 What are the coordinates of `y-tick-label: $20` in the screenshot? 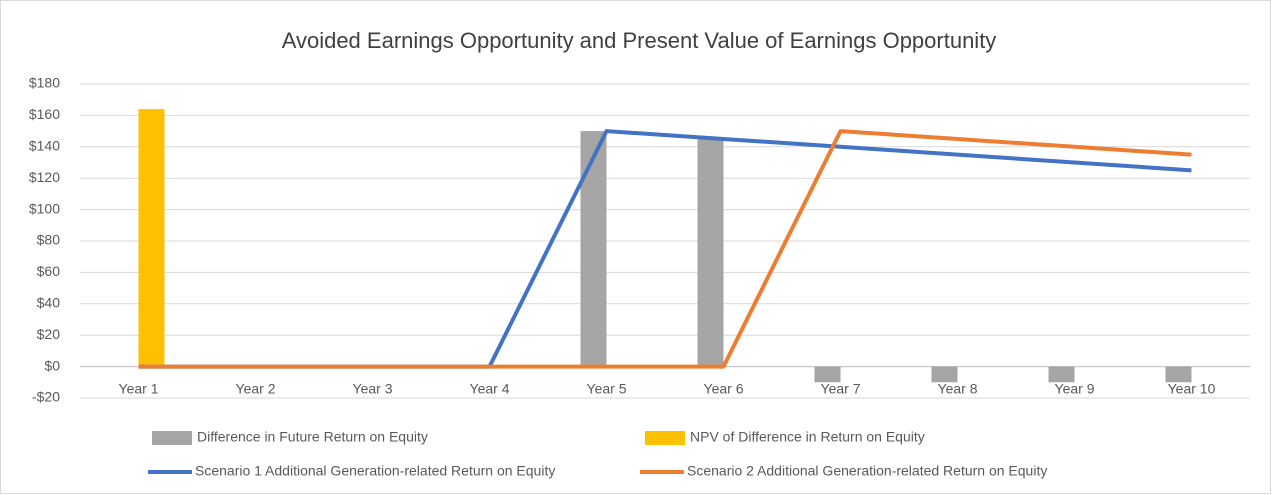 It's located at (49, 334).